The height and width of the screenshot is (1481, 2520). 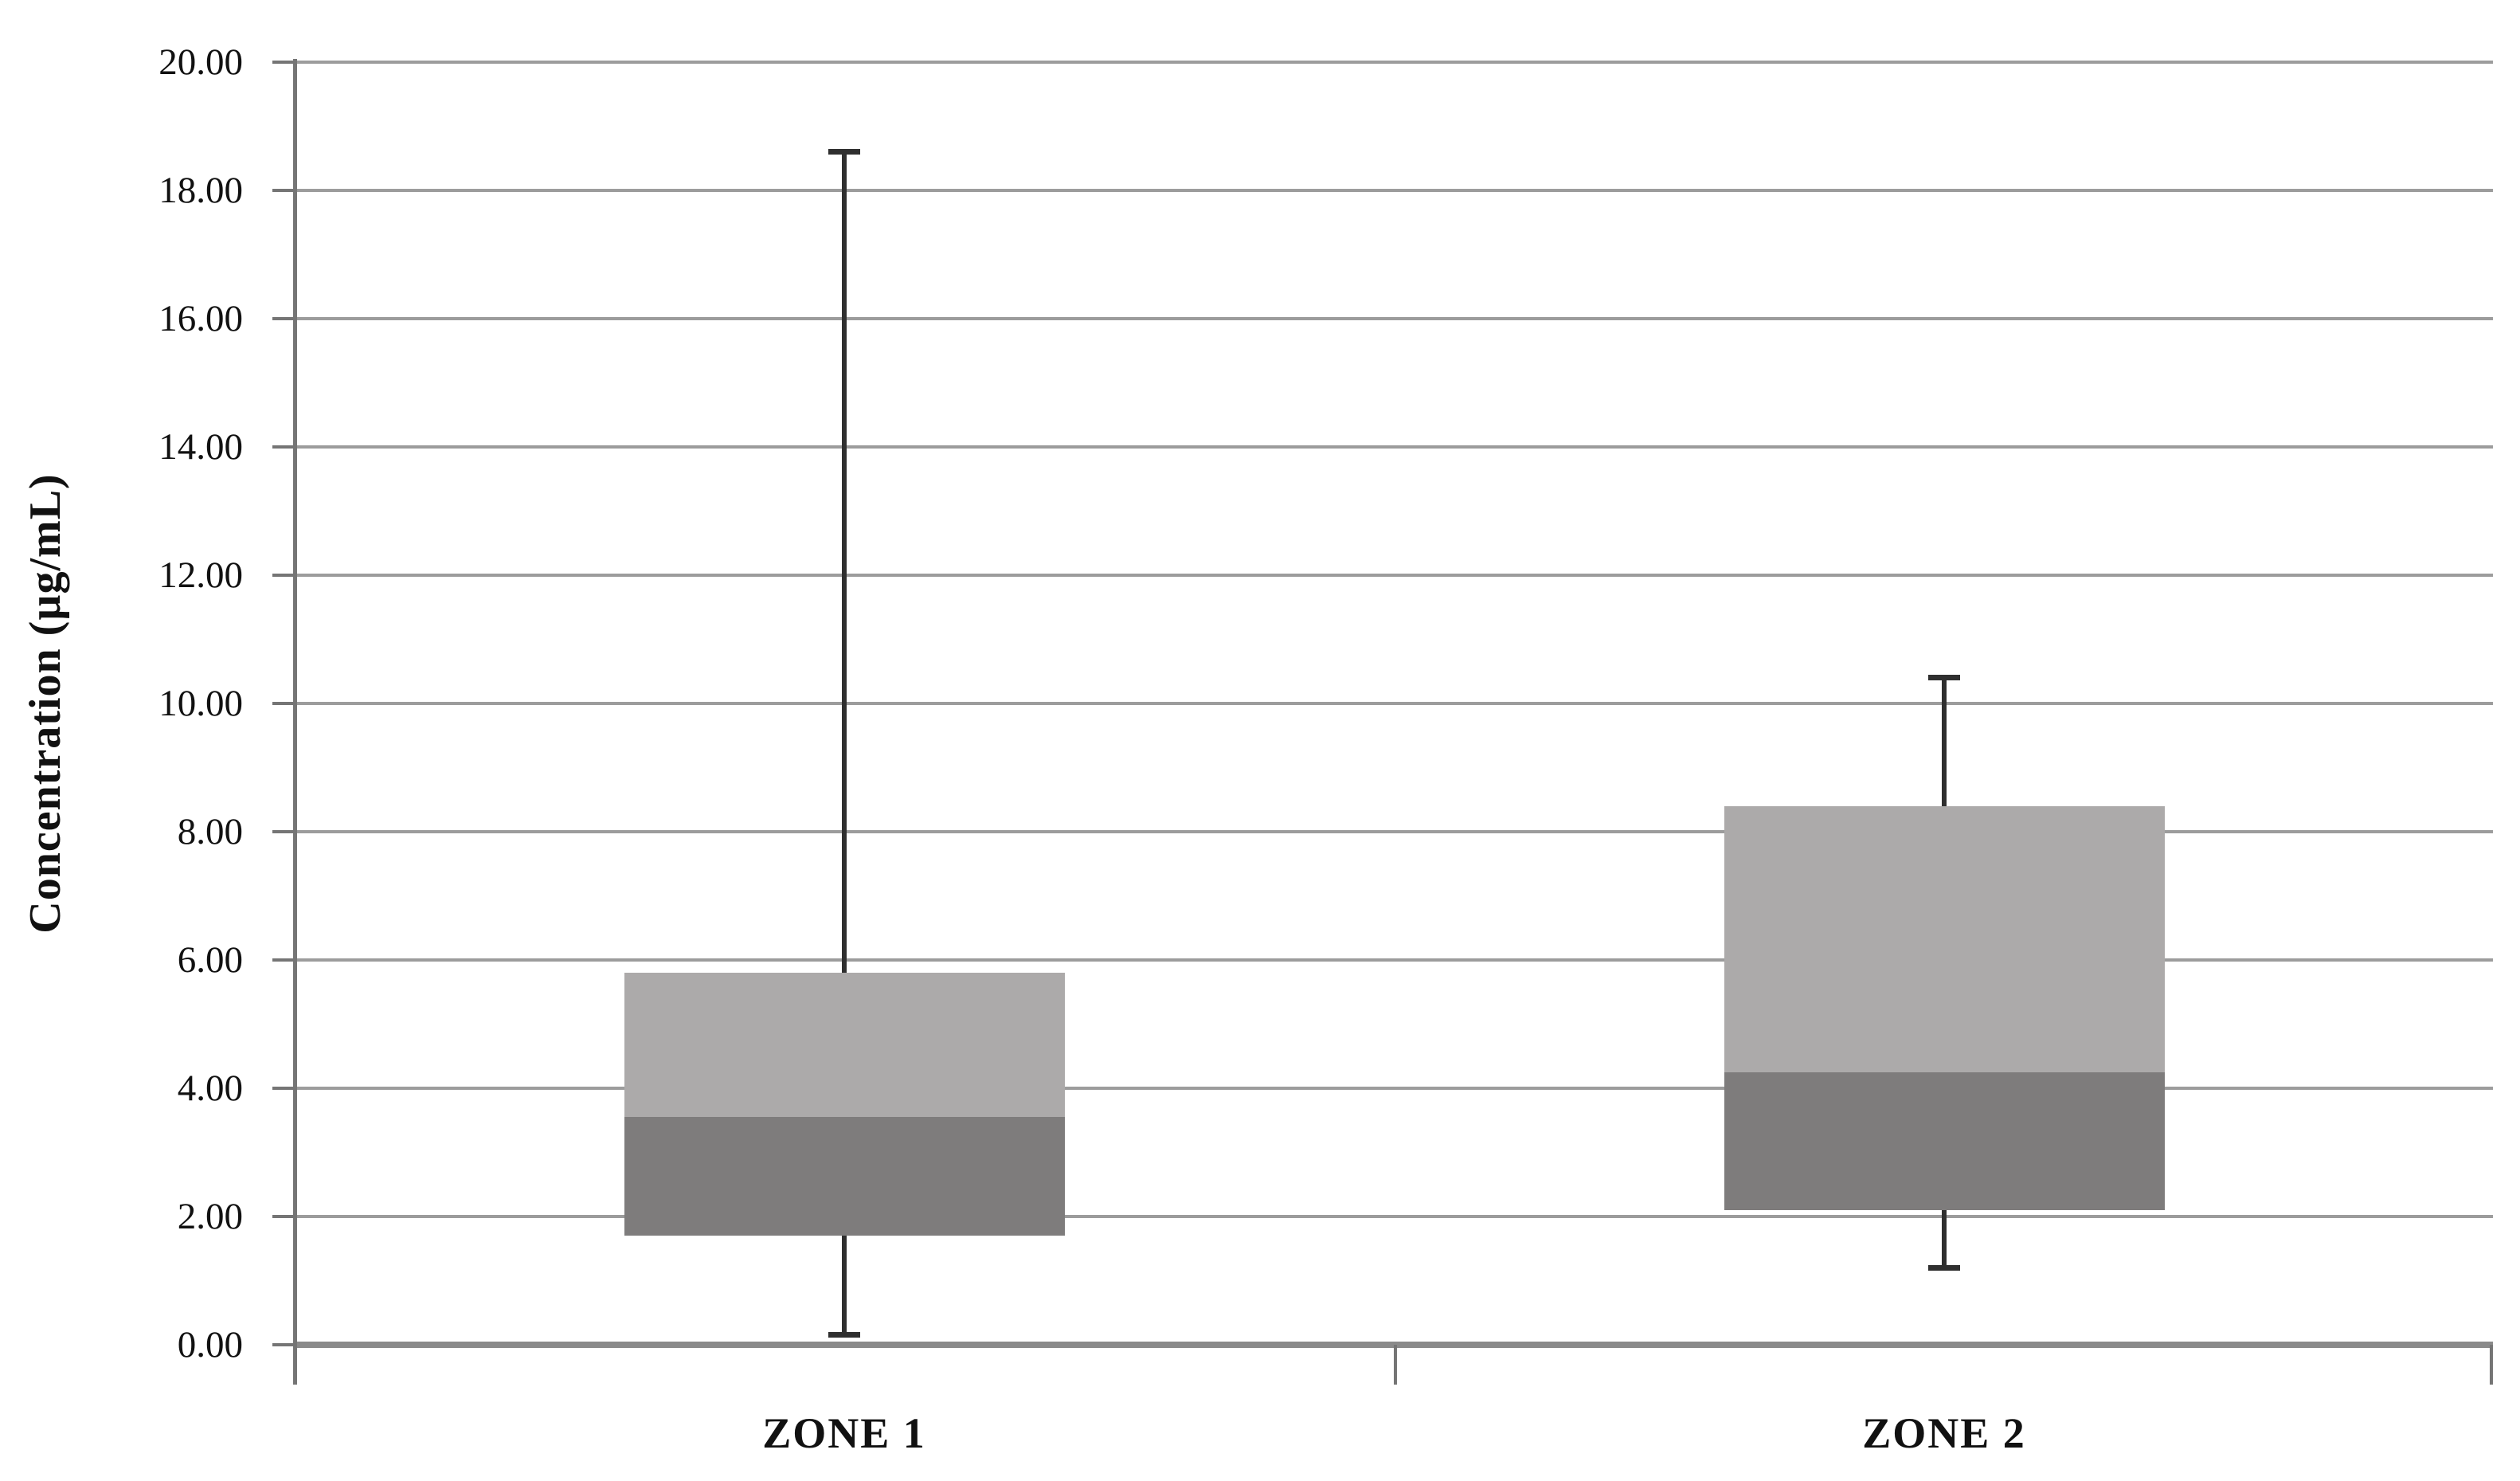 I want to click on y-tick-label: 20.00, so click(x=200, y=62).